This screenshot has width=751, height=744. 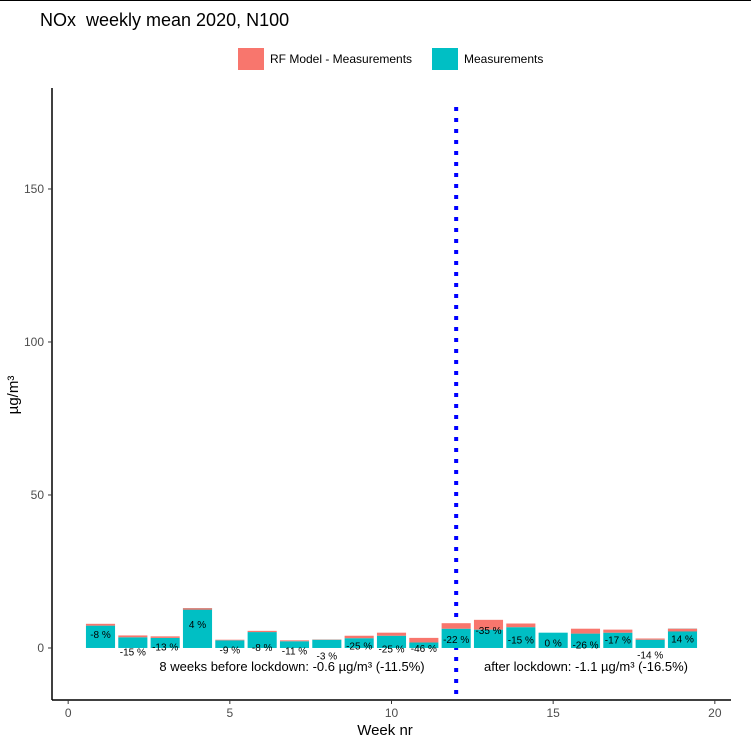 What do you see at coordinates (34, 189) in the screenshot?
I see `y-tick-label-150: 150` at bounding box center [34, 189].